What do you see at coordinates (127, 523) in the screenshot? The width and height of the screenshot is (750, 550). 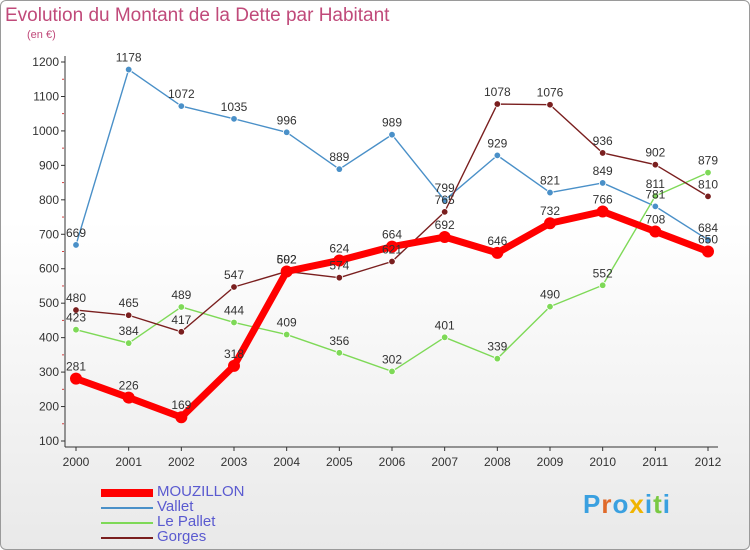 I see `legend-swatch-le-pallet` at bounding box center [127, 523].